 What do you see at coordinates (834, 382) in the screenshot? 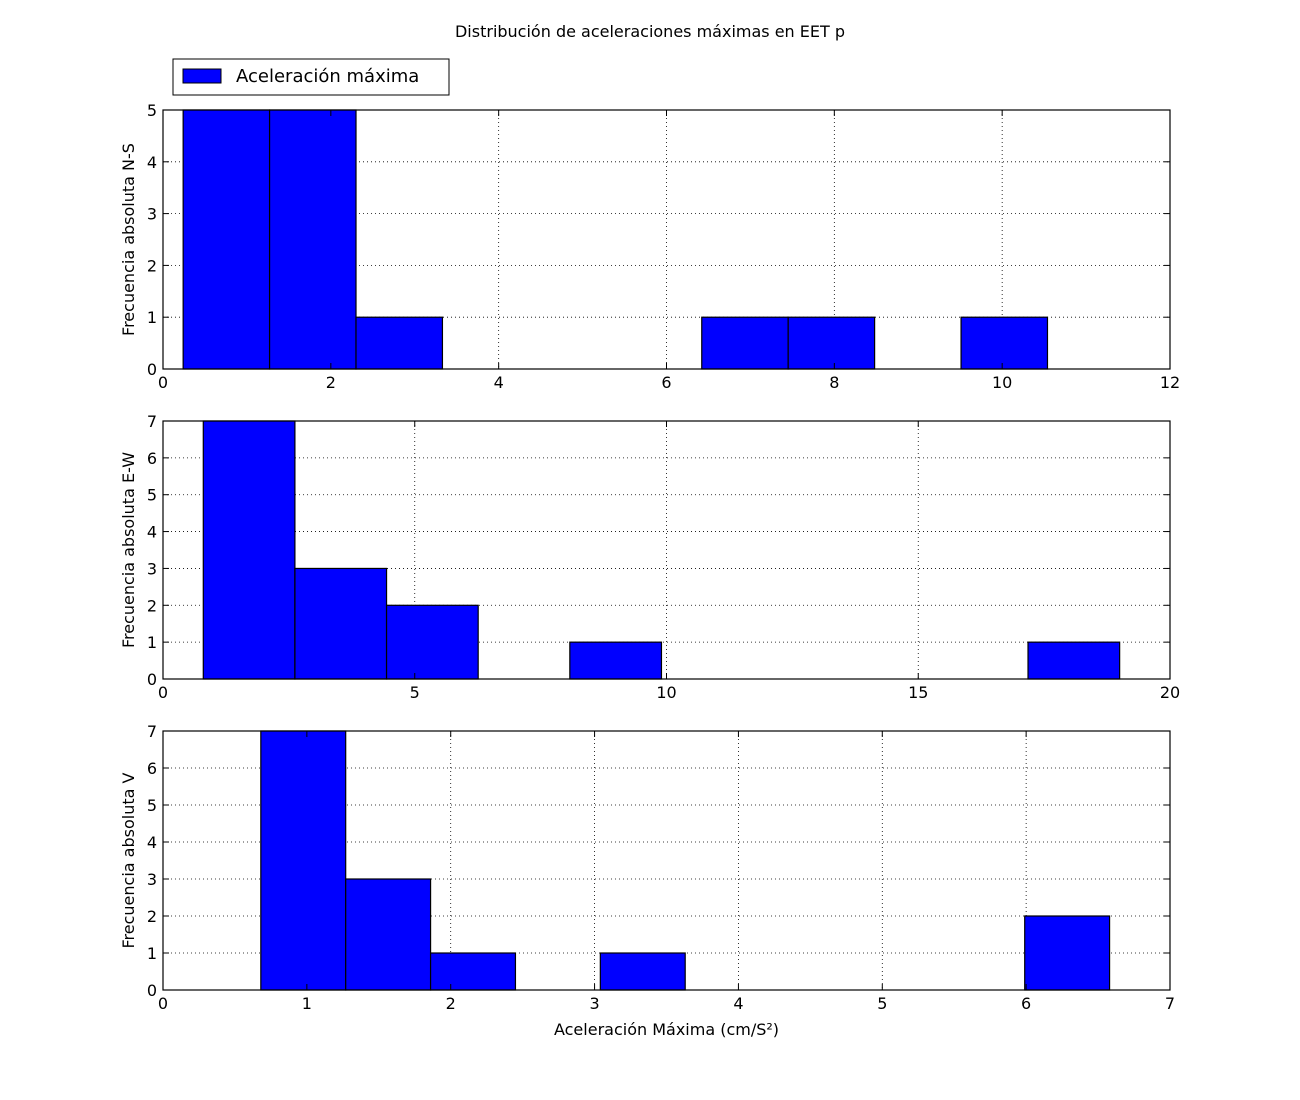
I see `x-tick-label: 8` at bounding box center [834, 382].